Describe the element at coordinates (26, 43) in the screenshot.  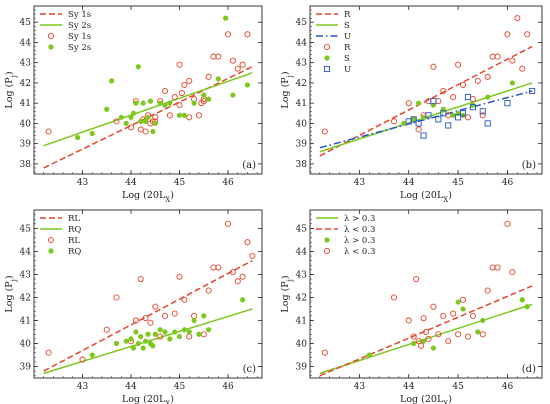
I see `y-tick-label: 44` at that location.